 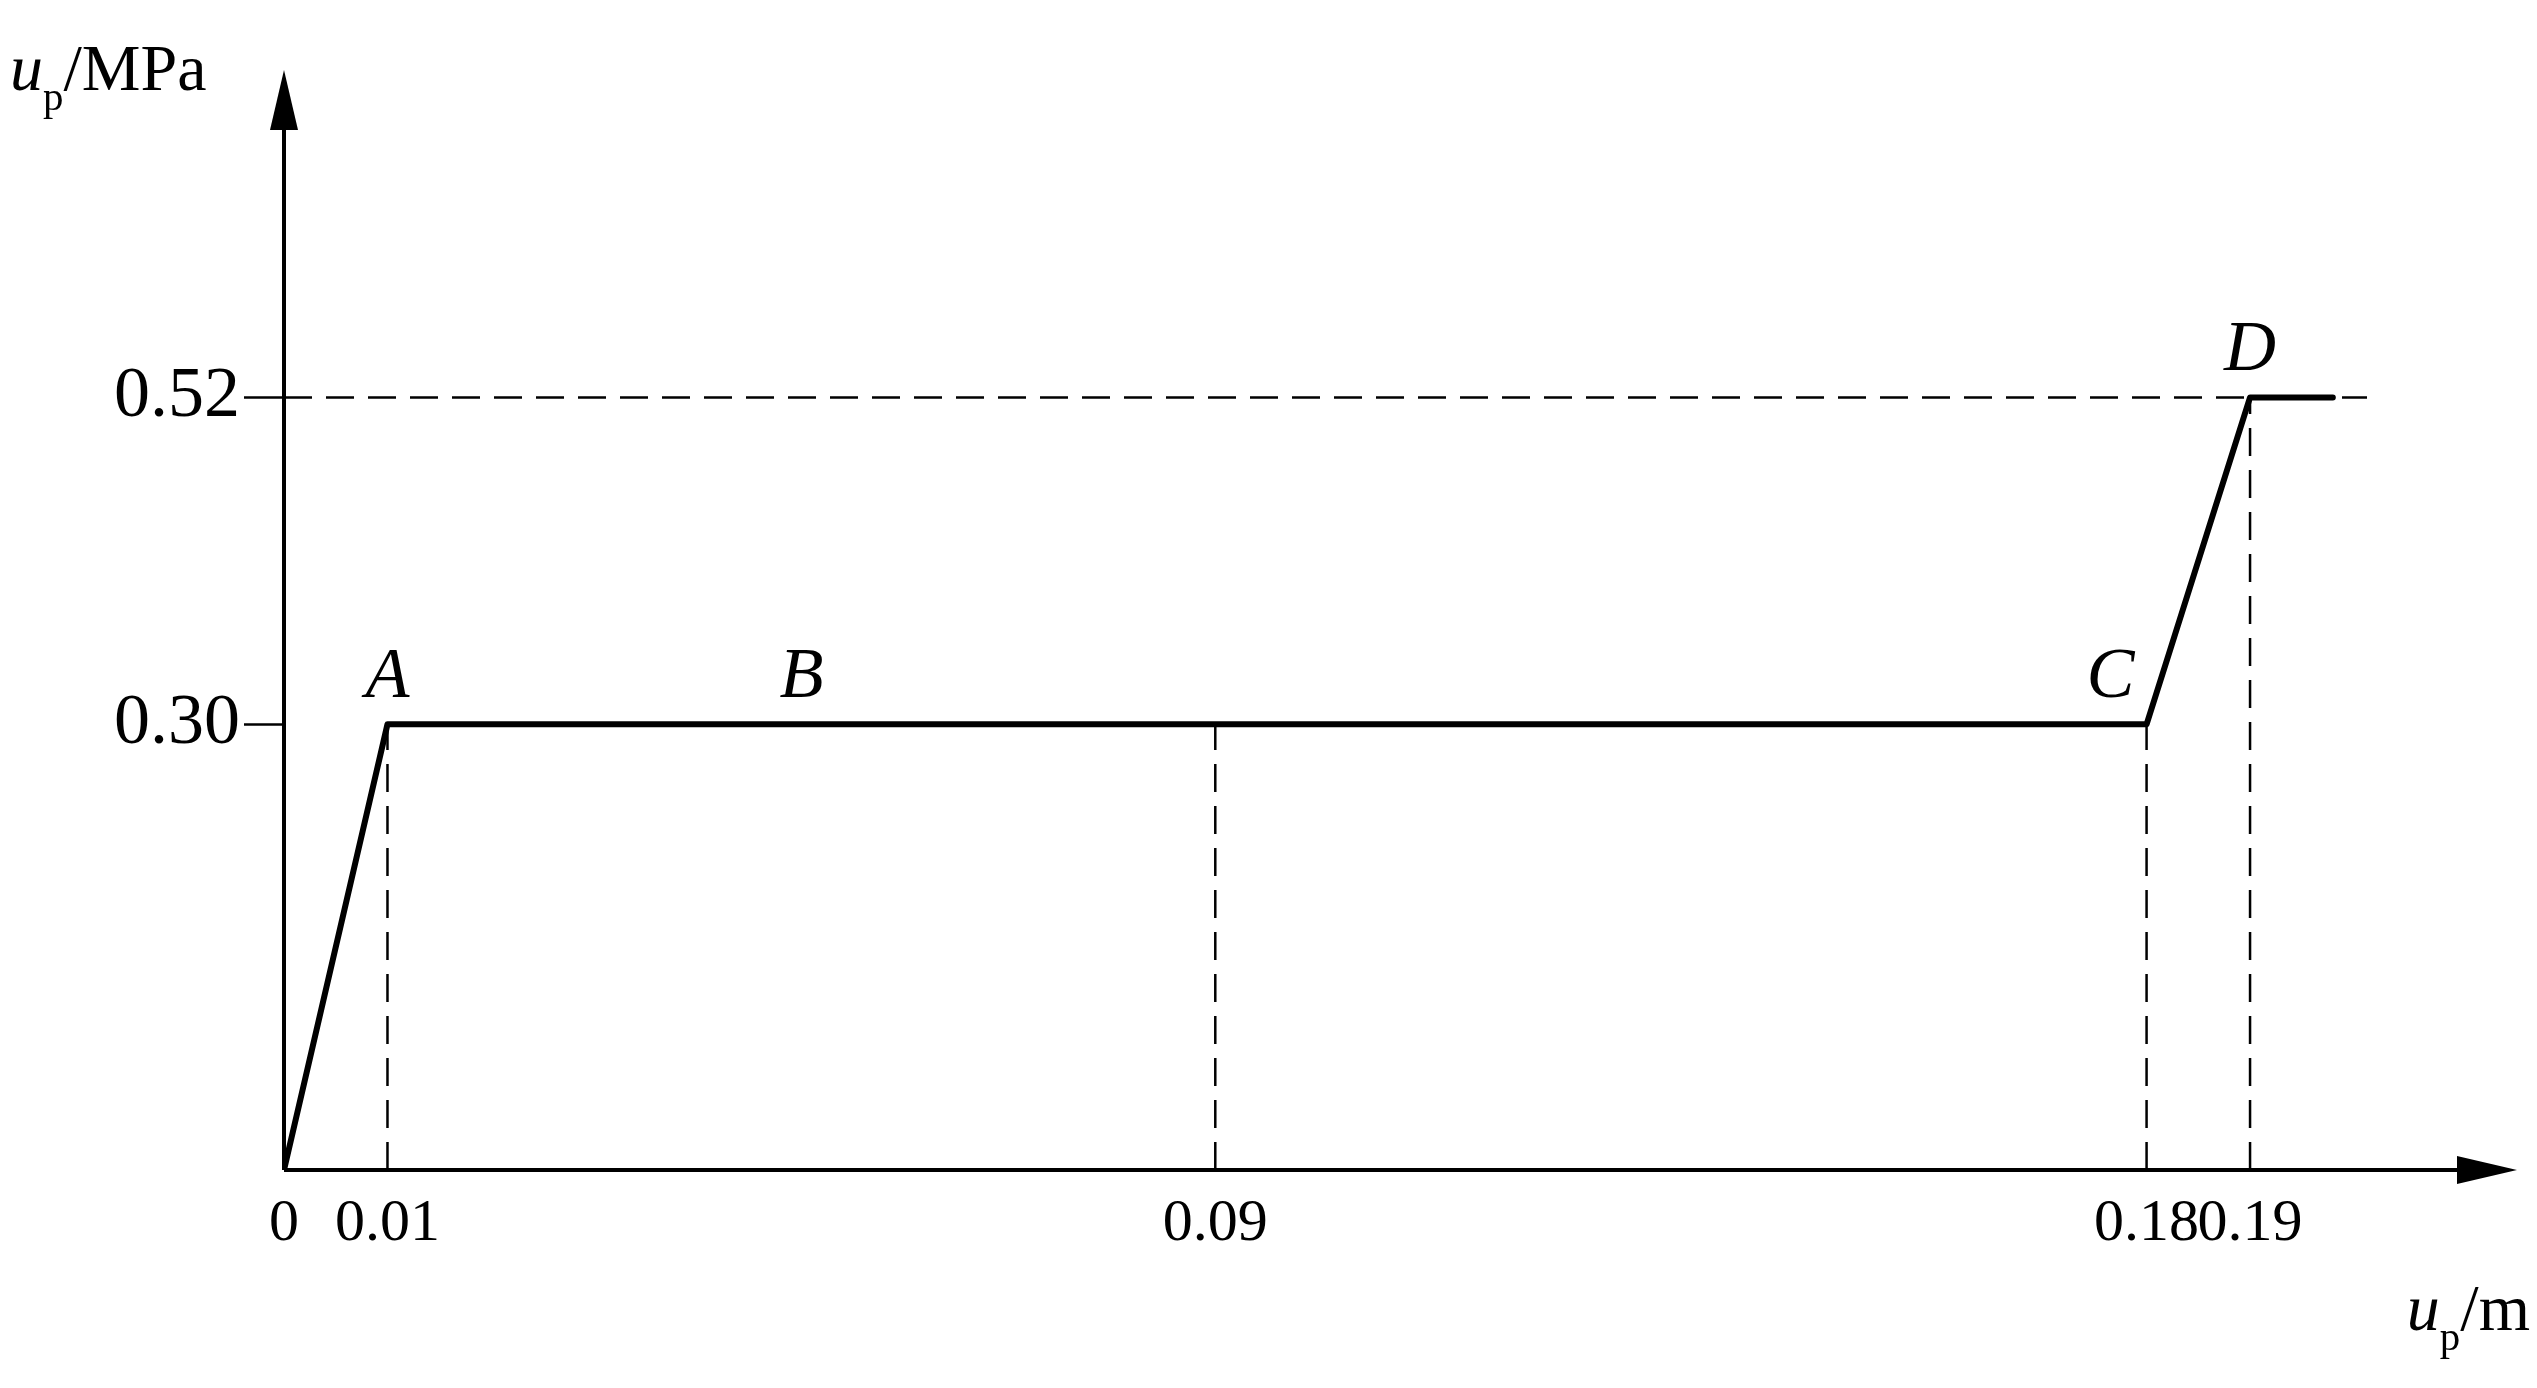 What do you see at coordinates (386, 673) in the screenshot?
I see `annotation: A` at bounding box center [386, 673].